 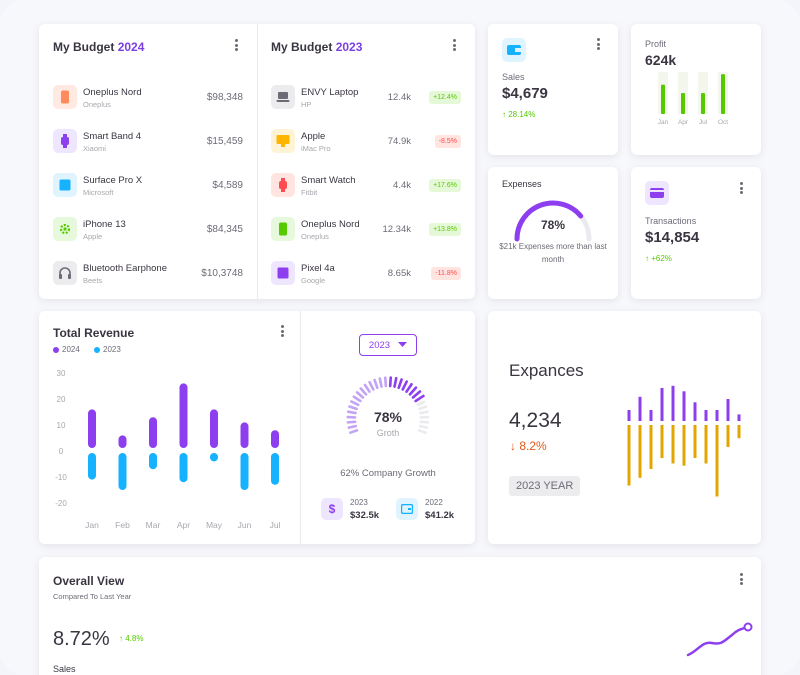 What do you see at coordinates (657, 193) in the screenshot?
I see `transactions-icon` at bounding box center [657, 193].